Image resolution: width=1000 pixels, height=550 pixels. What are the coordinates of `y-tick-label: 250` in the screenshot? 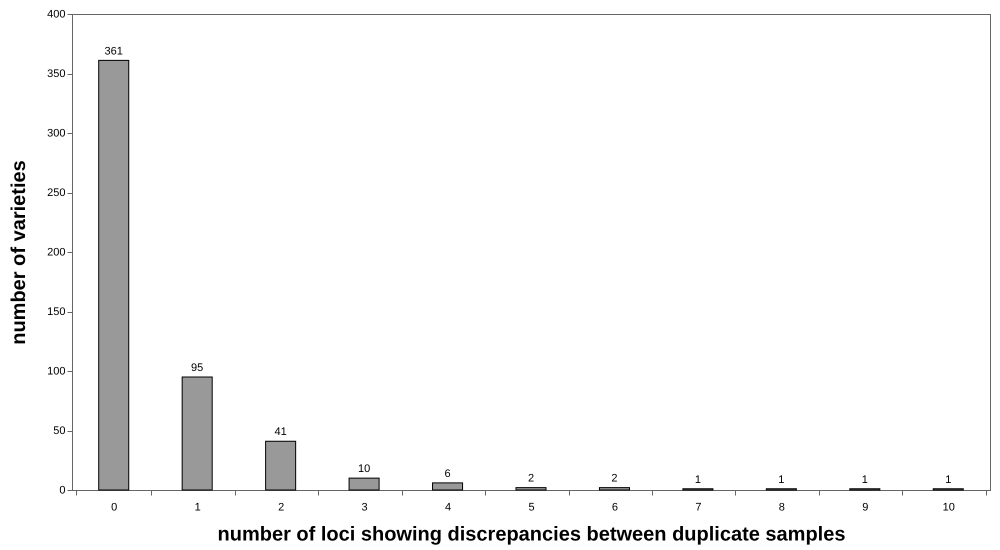 It's located at (56, 193).